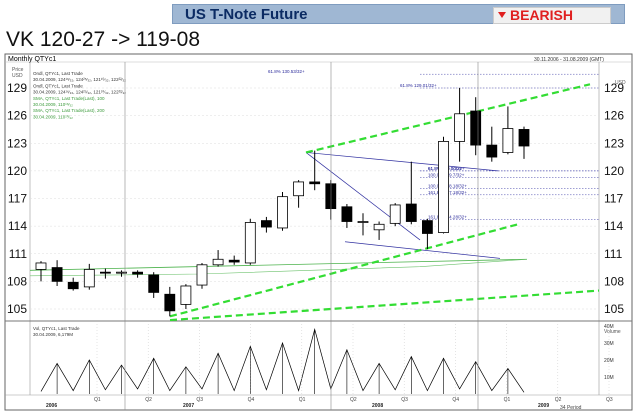 The height and width of the screenshot is (416, 635). What do you see at coordinates (32, 59) in the screenshot?
I see `chart-title: Monthly QTYc1` at bounding box center [32, 59].